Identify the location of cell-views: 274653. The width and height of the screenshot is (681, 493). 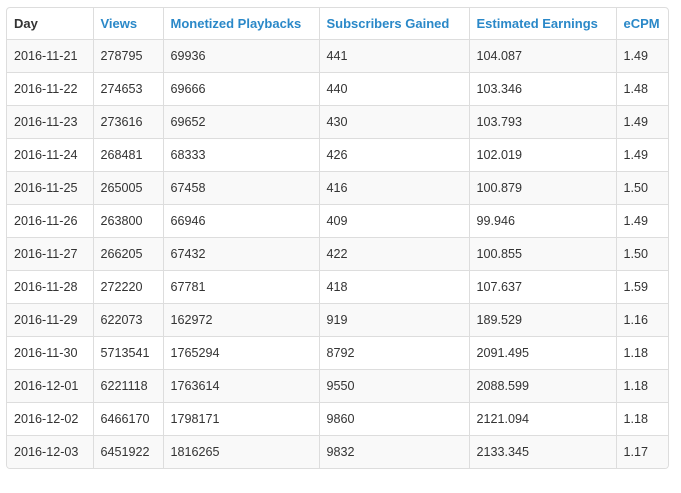
(127, 89).